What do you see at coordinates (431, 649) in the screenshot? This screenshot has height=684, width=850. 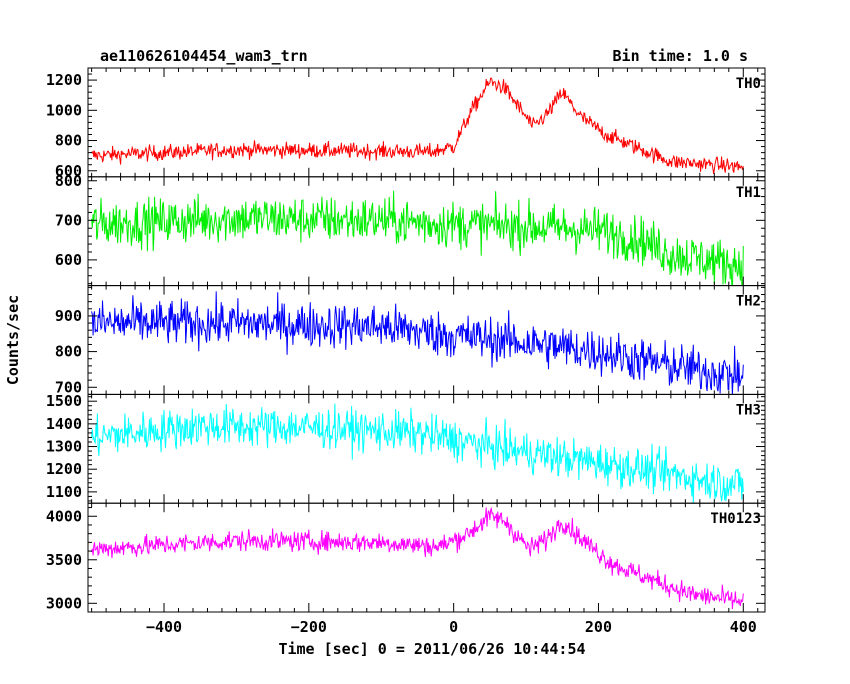 I see `x-axis-title: Time [sec] 0 = 2011/06/26 10:44:54` at bounding box center [431, 649].